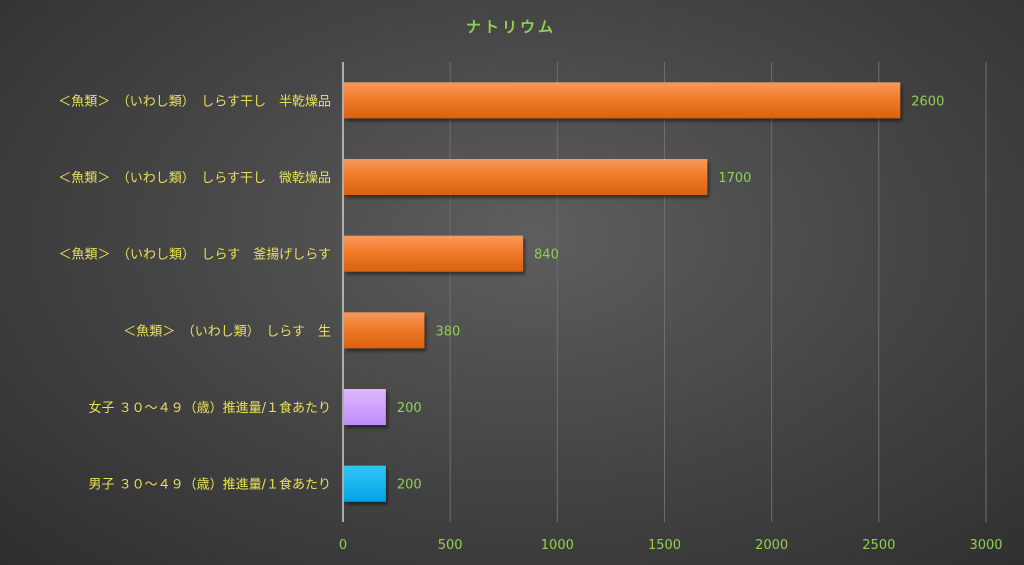 The image size is (1024, 565). What do you see at coordinates (209, 485) in the screenshot?
I see `category-label: 男子 ３０～４９（歳）推進量/１食あたり` at bounding box center [209, 485].